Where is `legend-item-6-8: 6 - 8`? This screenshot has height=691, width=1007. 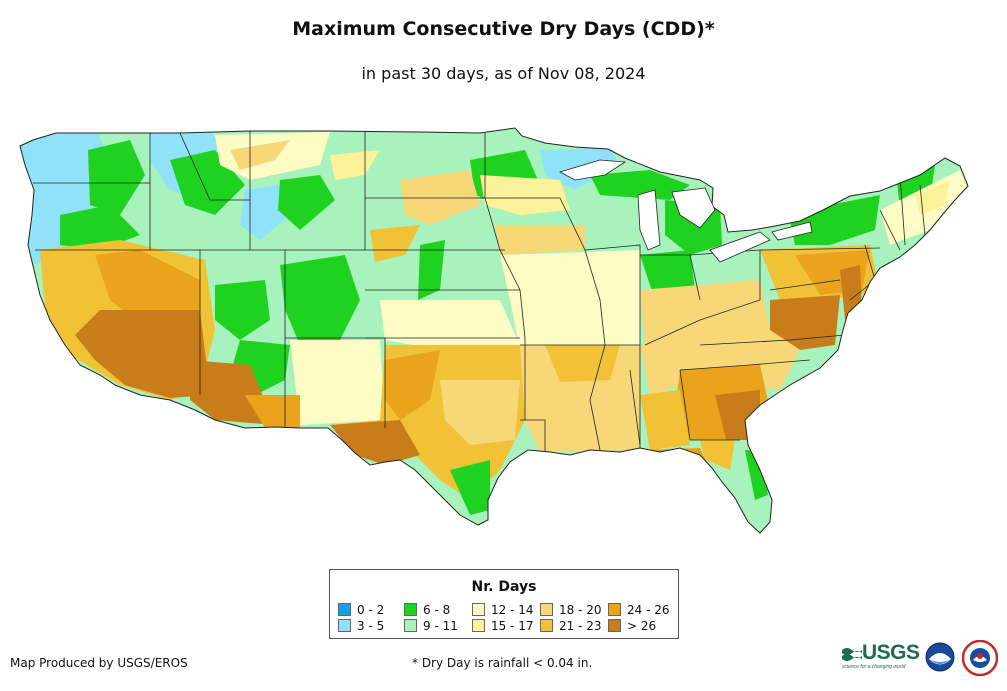
legend-item-6-8: 6 - 8 is located at coordinates (427, 610).